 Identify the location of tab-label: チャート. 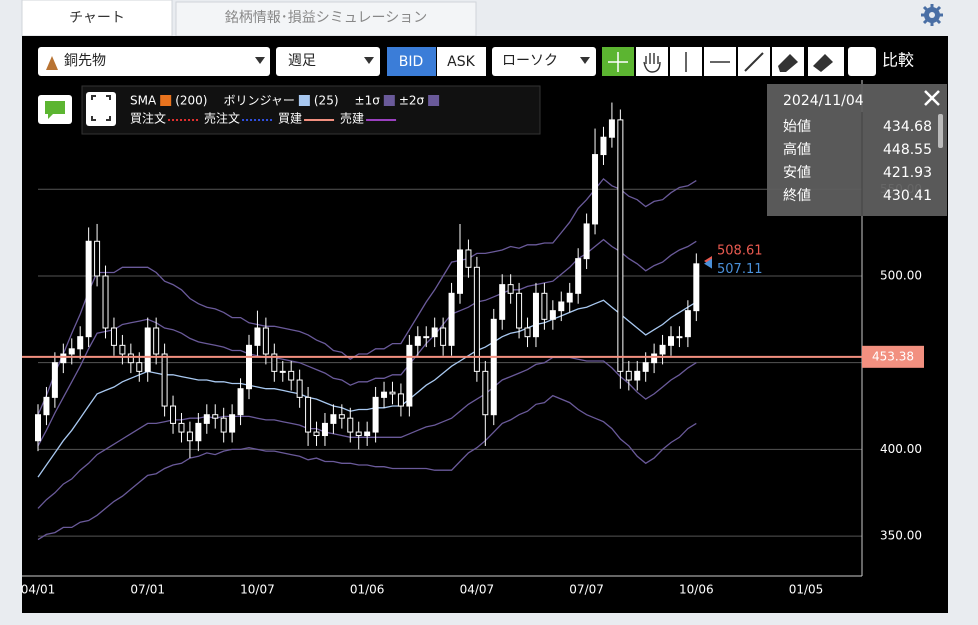
(97, 18).